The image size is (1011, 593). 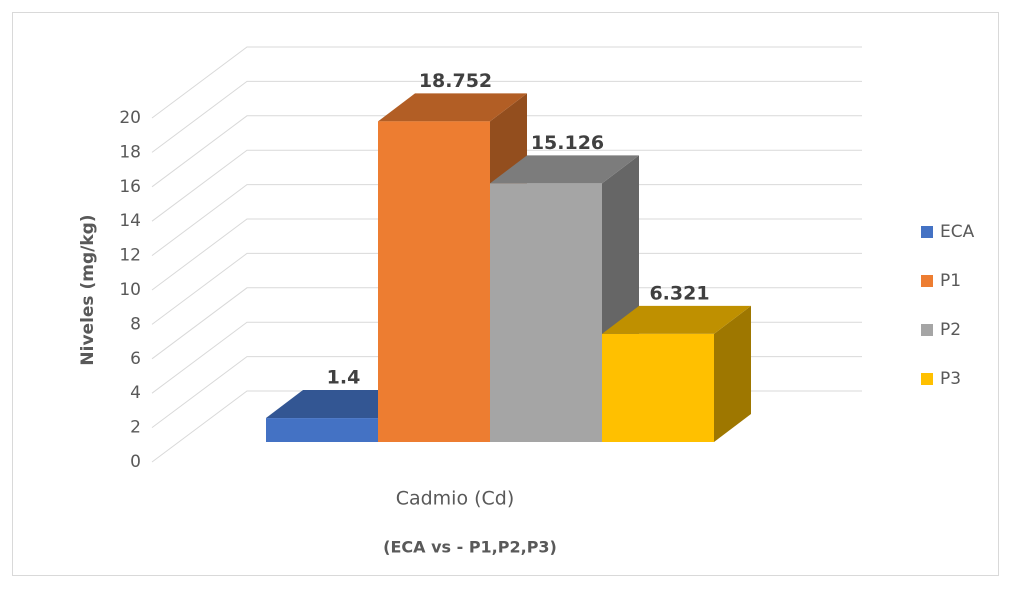 I want to click on bar-side, so click(x=732, y=373).